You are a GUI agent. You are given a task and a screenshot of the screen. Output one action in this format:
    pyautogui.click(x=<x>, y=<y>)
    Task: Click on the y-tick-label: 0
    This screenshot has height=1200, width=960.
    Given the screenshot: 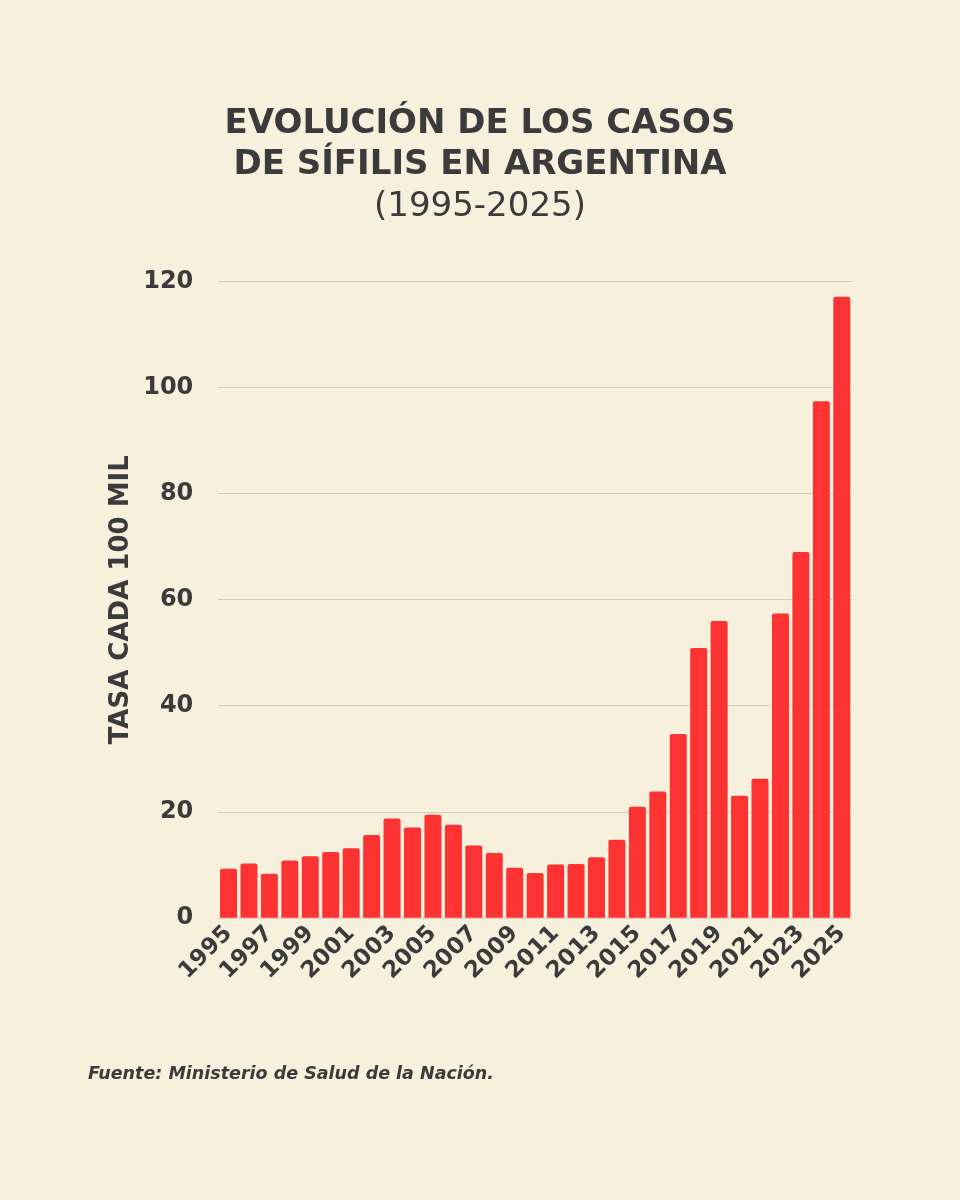 What is the action you would take?
    pyautogui.click(x=185, y=916)
    